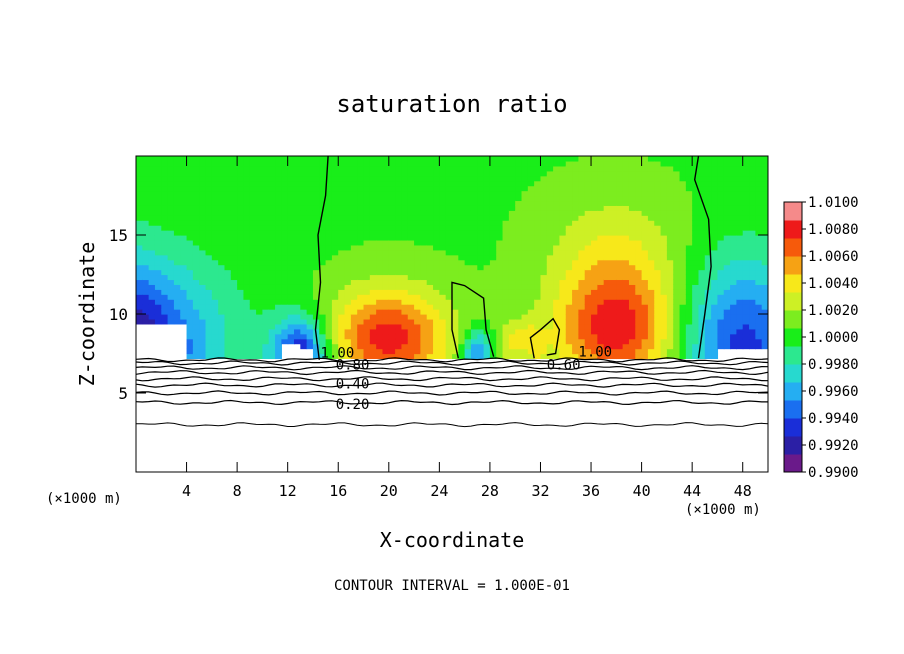  Describe the element at coordinates (452, 379) in the screenshot. I see `contour-line` at that location.